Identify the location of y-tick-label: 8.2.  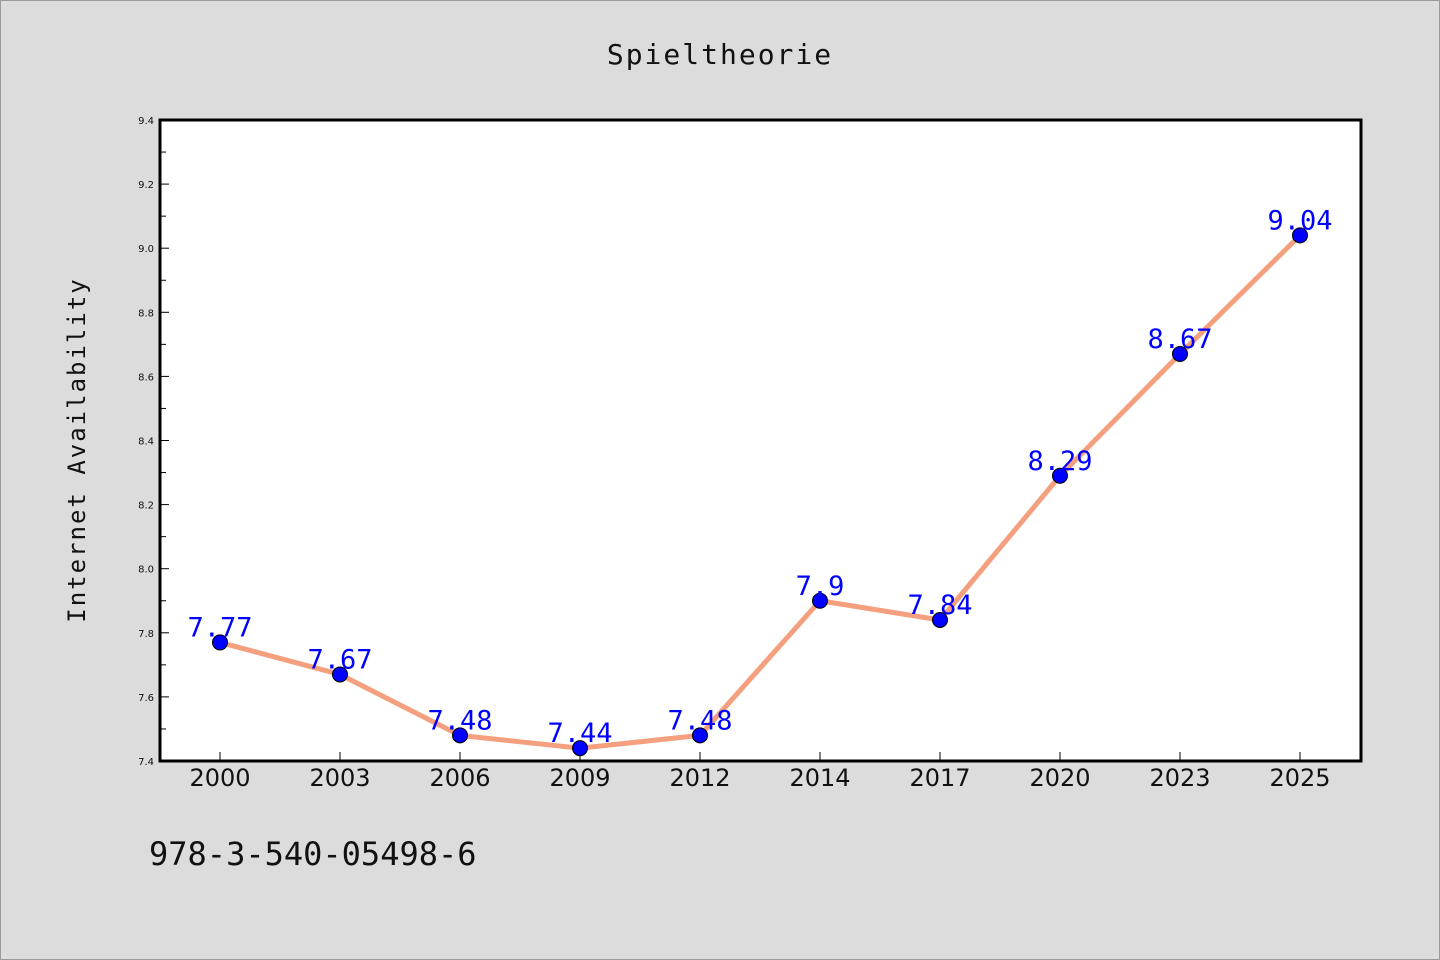
(146, 506).